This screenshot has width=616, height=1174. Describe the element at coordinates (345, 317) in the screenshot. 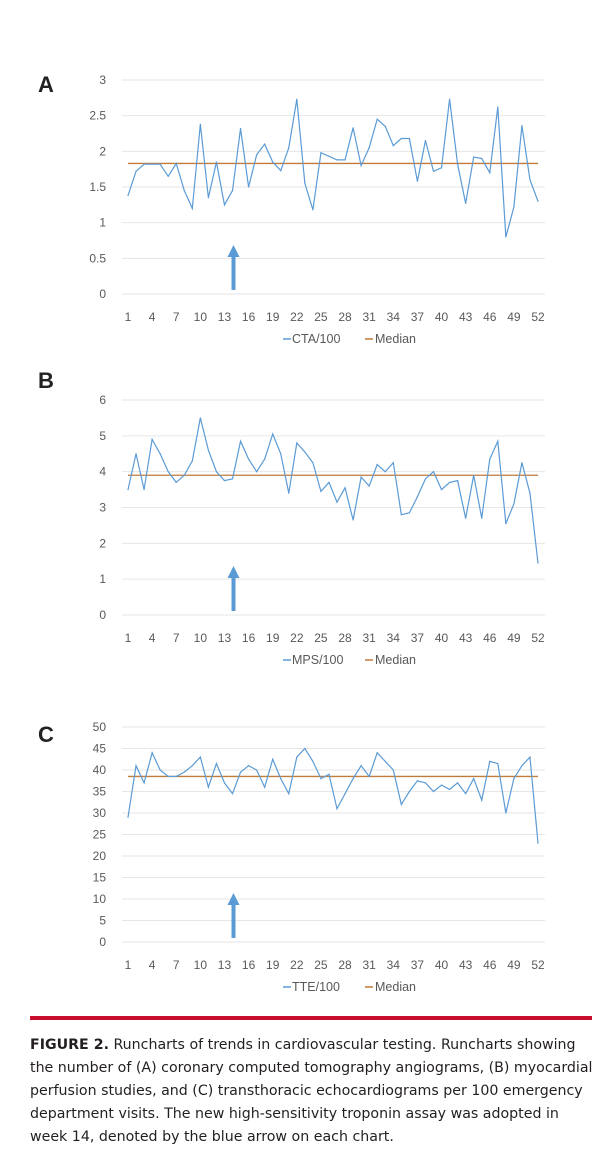

I see `x-tick-label: 28` at that location.